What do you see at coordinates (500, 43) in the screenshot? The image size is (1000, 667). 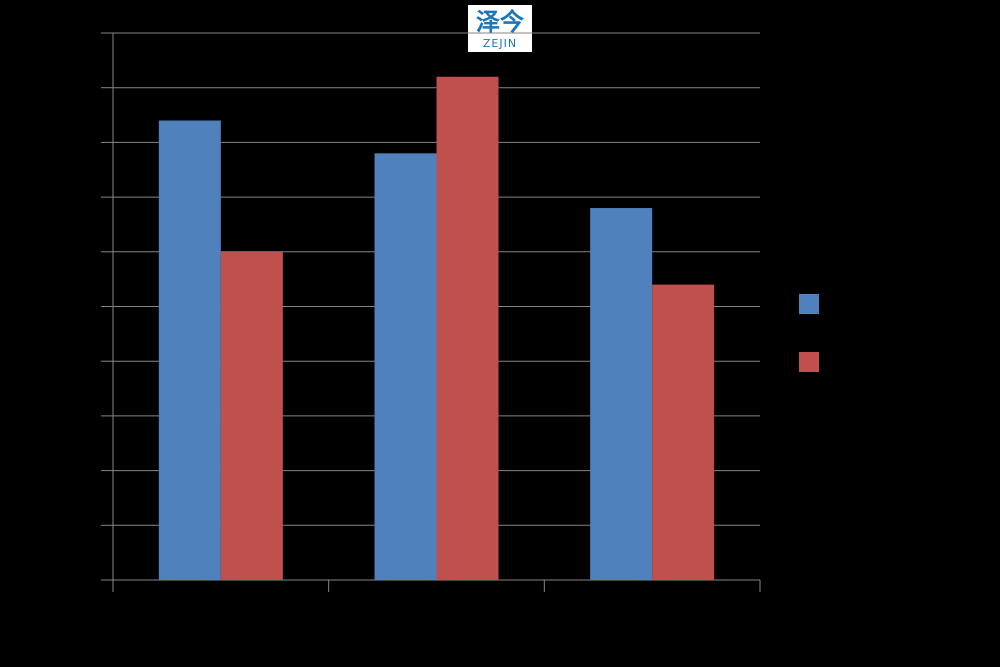 I see `logo-sub: ZEJIN` at bounding box center [500, 43].